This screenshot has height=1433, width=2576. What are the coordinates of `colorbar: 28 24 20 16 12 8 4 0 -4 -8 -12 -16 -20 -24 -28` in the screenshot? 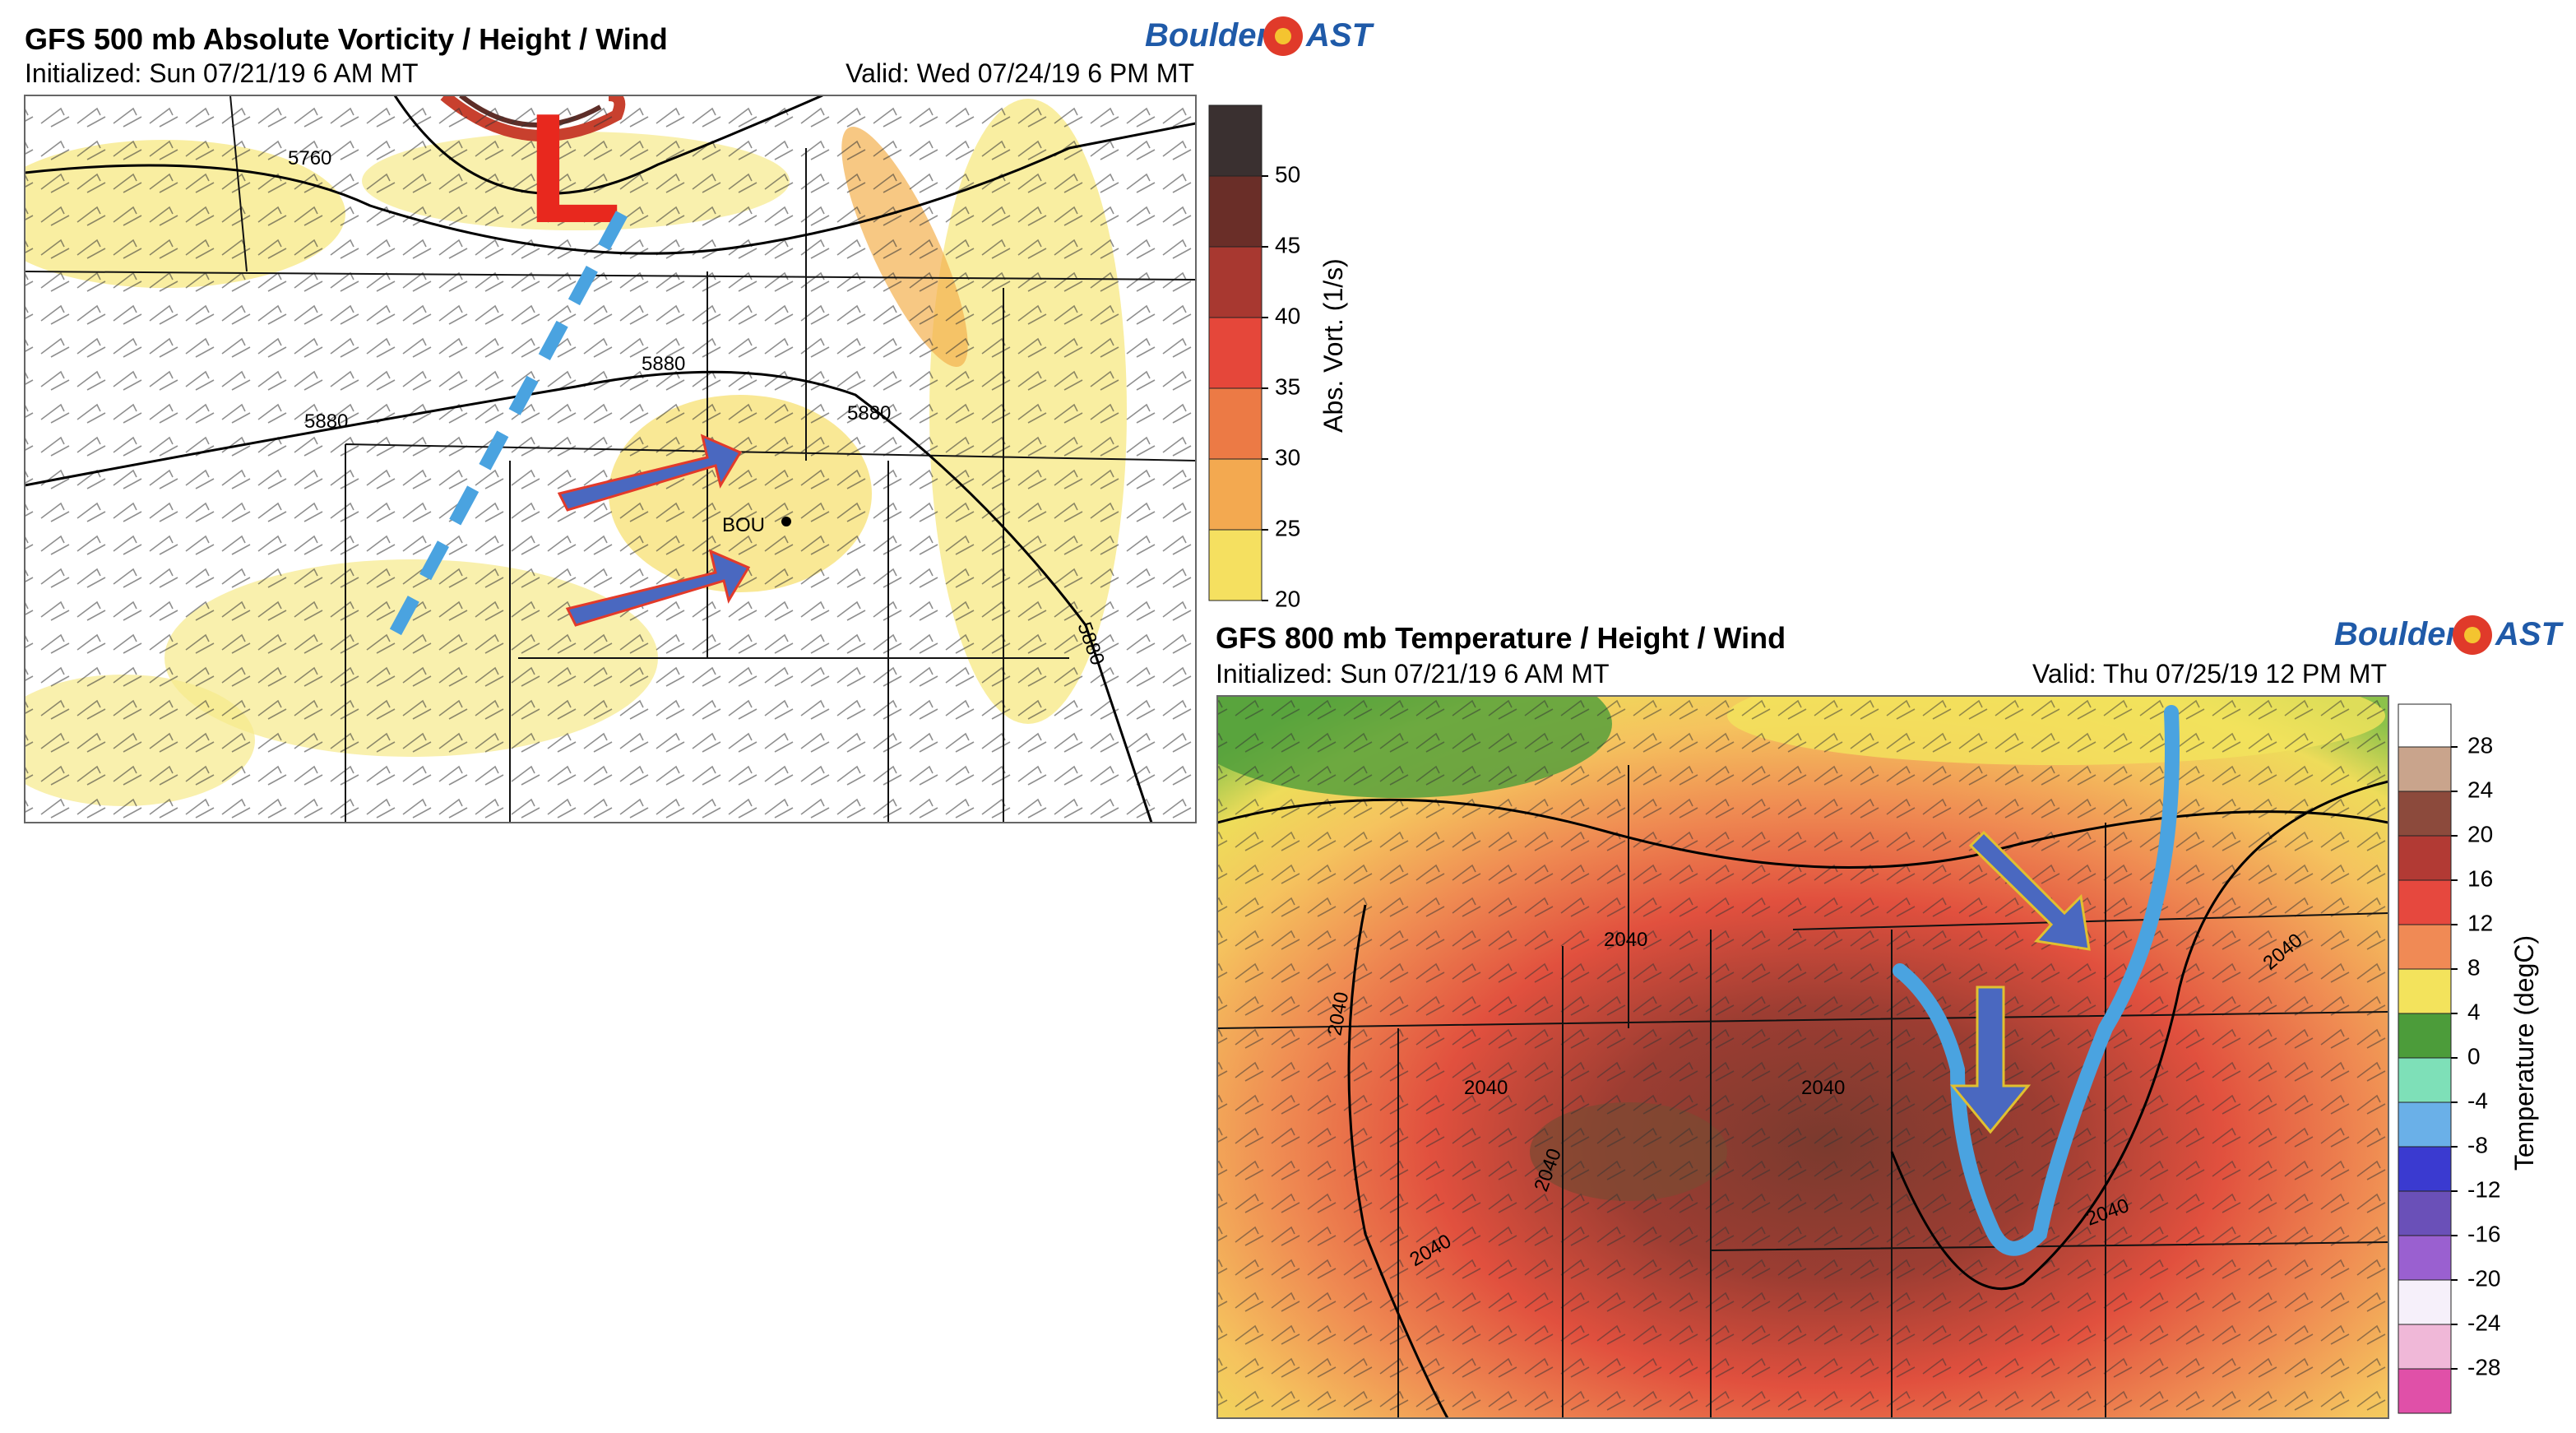 It's located at (2449, 1058).